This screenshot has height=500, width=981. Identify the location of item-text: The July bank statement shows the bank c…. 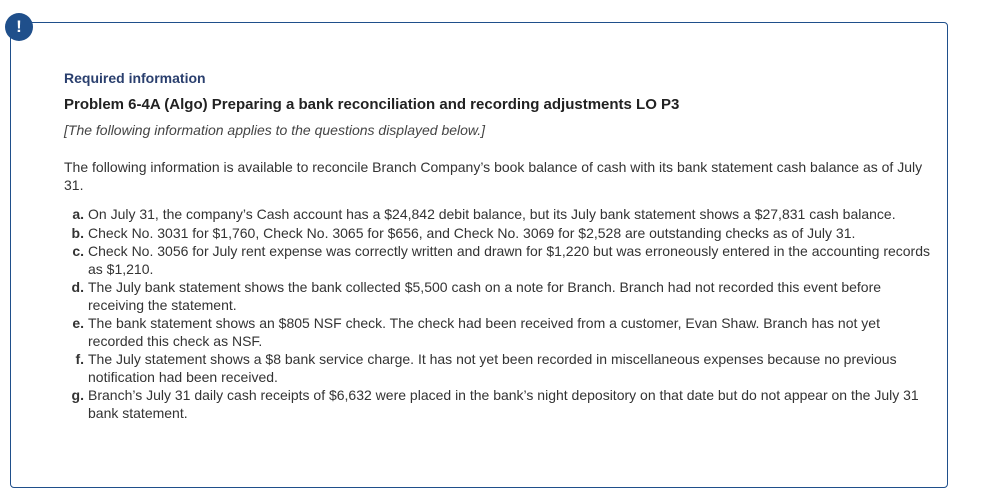
(485, 296).